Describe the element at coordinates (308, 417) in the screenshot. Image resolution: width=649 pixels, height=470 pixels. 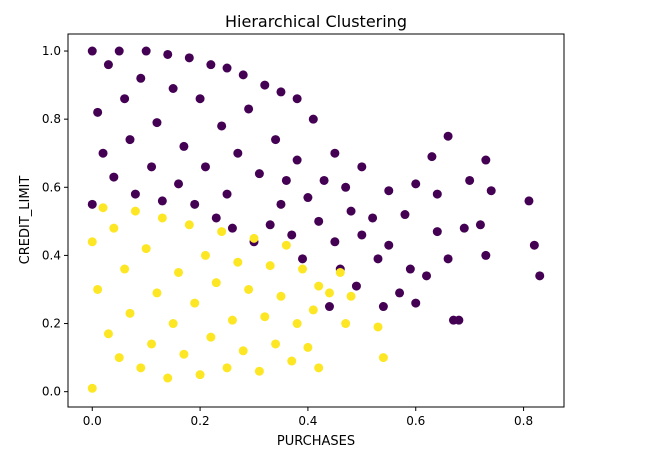
I see `x-axis-ticks: 0.0 0.2 0.4 0.6 0.8` at that location.